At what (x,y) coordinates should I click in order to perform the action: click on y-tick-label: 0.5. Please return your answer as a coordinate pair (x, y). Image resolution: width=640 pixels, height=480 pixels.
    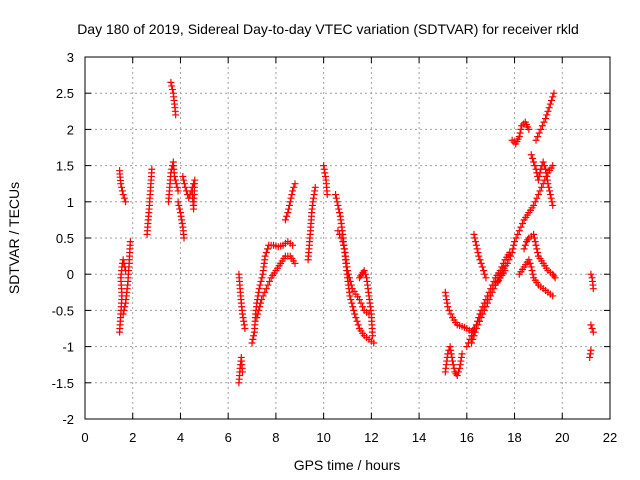
    Looking at the image, I should click on (65, 238).